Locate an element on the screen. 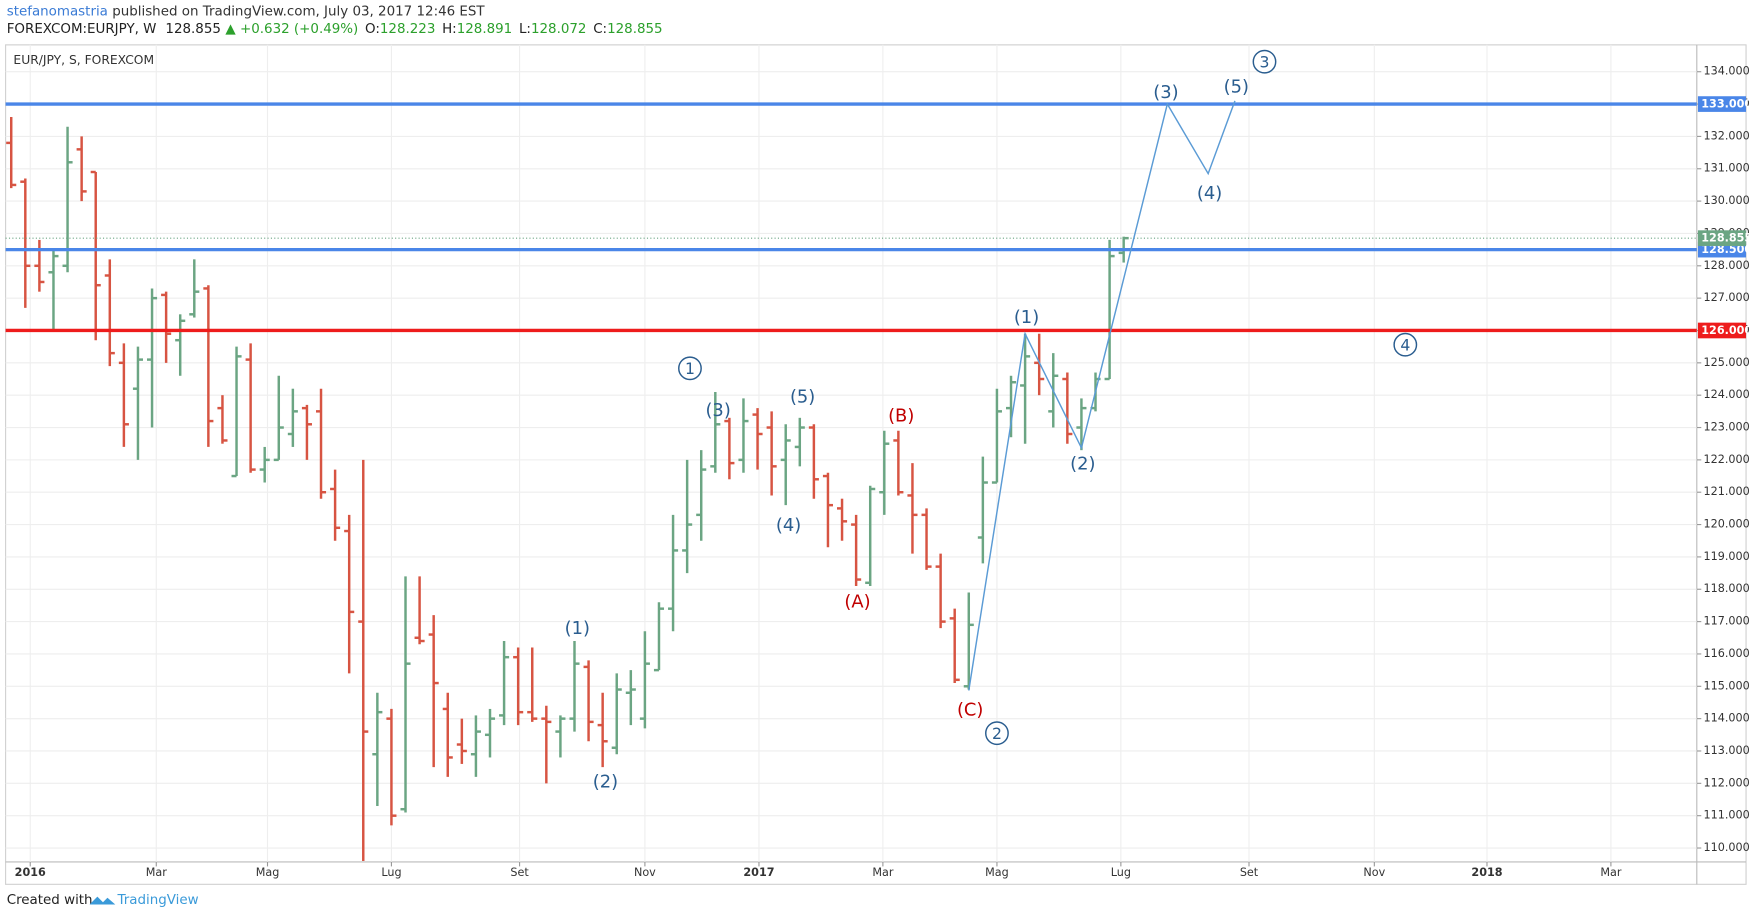  y-tick-label: 124.000 is located at coordinates (1727, 394).